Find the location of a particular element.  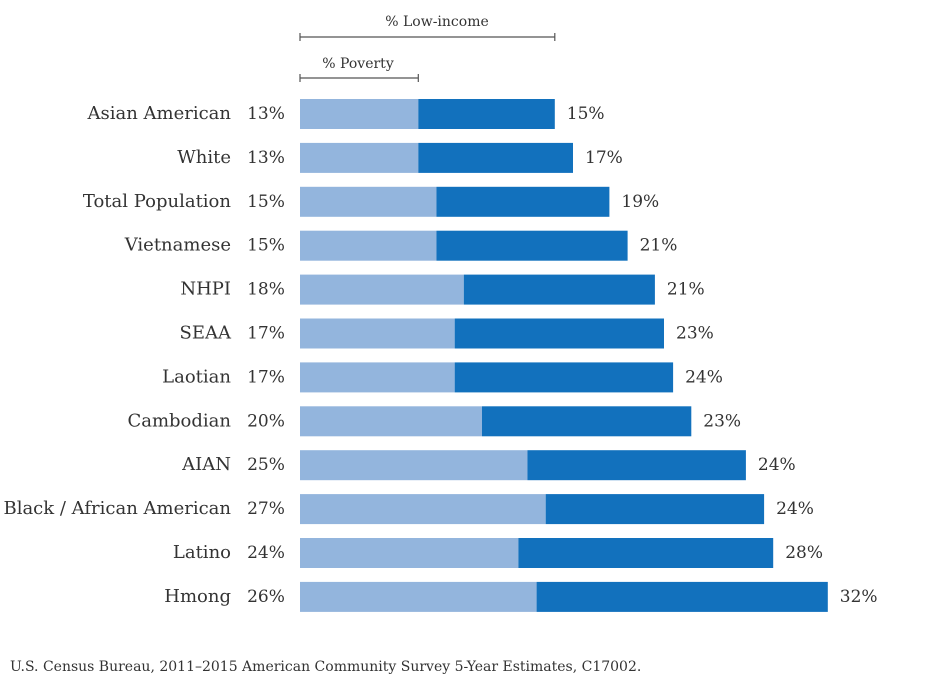

chart-row: Cambodian 20% 23% is located at coordinates (434, 421).